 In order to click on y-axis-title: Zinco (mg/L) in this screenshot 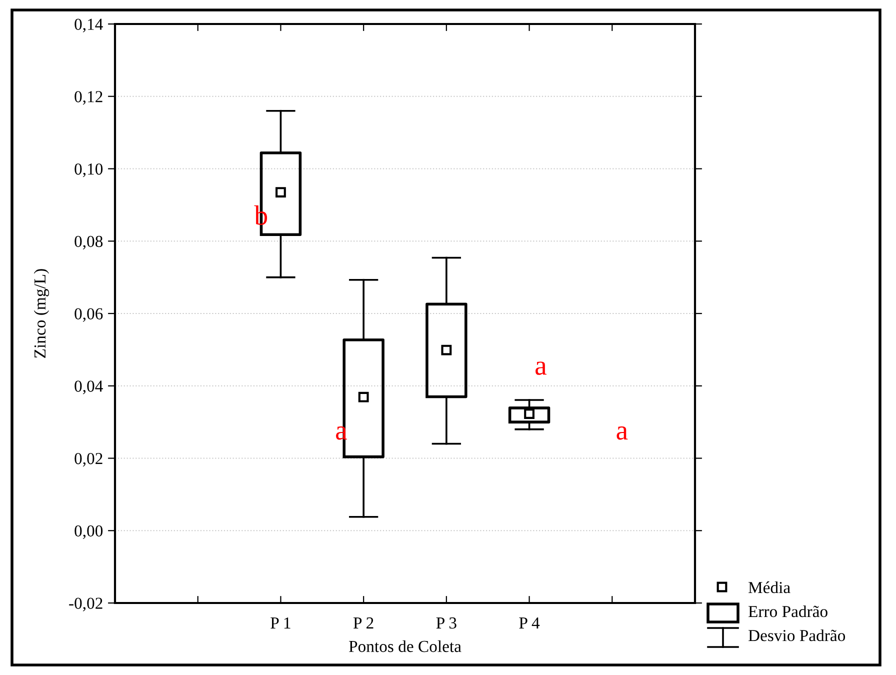, I will do `click(42, 313)`.